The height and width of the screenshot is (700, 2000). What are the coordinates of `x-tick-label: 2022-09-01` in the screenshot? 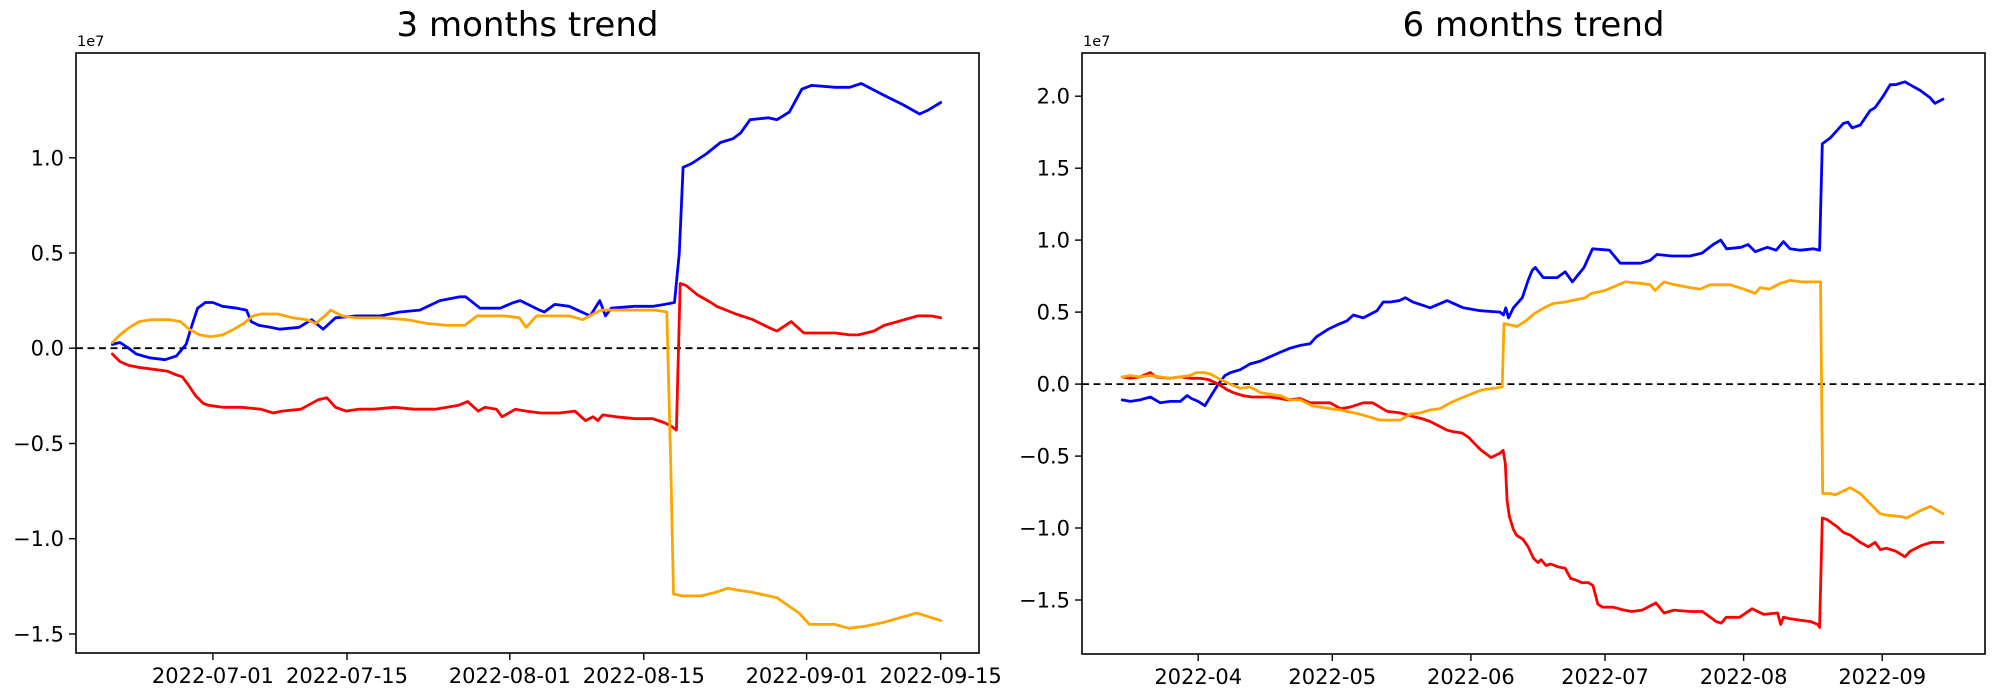 It's located at (807, 676).